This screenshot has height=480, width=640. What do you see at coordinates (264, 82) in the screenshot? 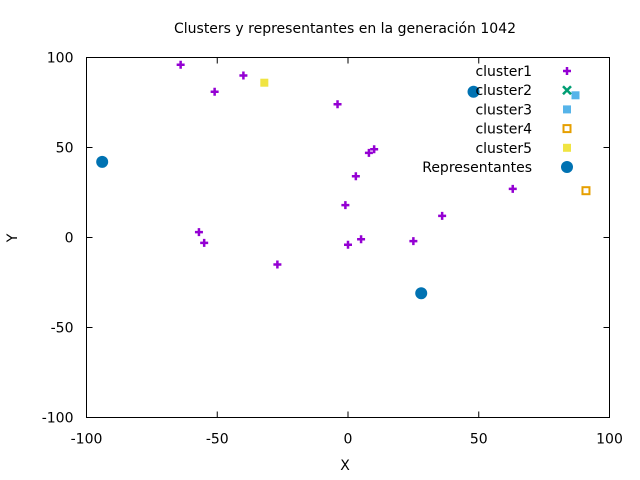
I see `cluster5-point` at bounding box center [264, 82].